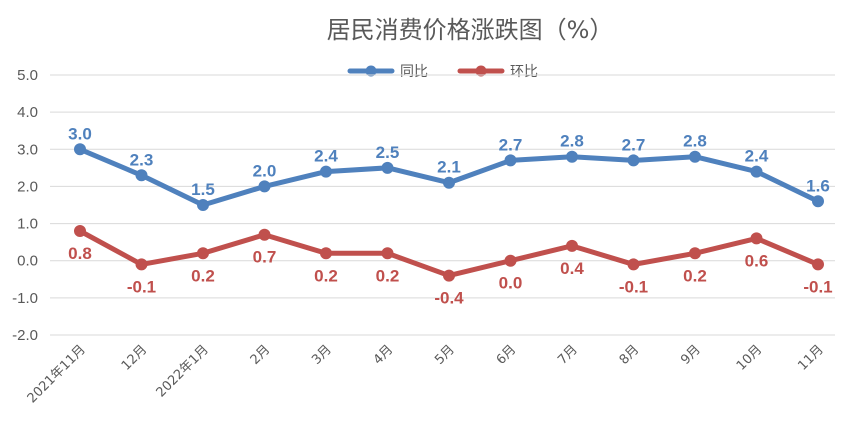 The width and height of the screenshot is (855, 431). Describe the element at coordinates (568, 355) in the screenshot. I see `x-tick-label: 7月` at that location.